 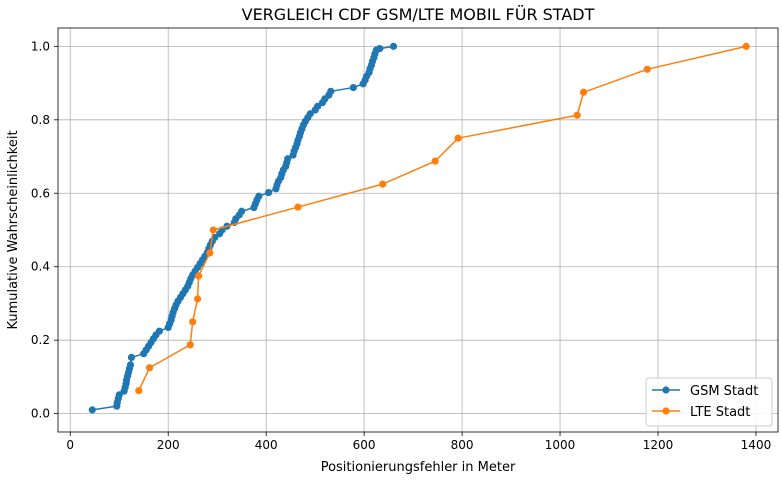 What do you see at coordinates (418, 467) in the screenshot?
I see `x-axis-label: Positionierungsfehler in Meter` at bounding box center [418, 467].